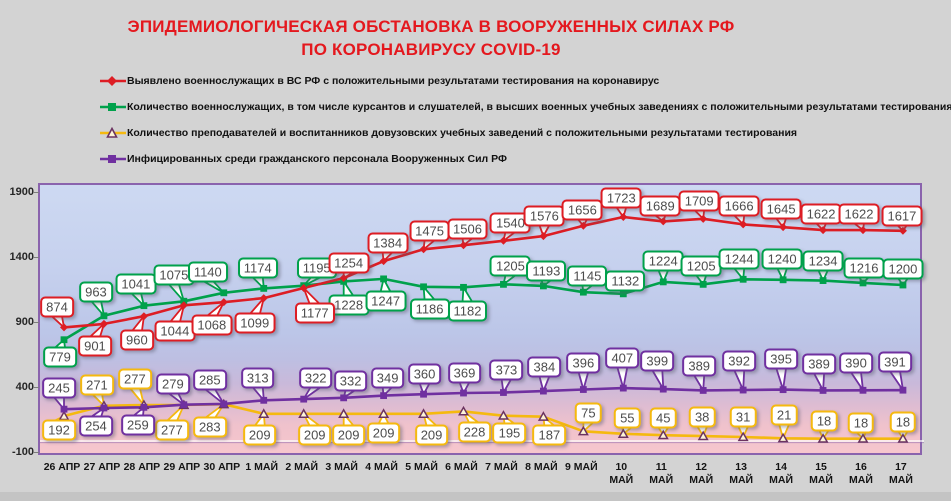 The width and height of the screenshot is (951, 501). Describe the element at coordinates (509, 433) in the screenshot. I see `data-label: 195` at that location.